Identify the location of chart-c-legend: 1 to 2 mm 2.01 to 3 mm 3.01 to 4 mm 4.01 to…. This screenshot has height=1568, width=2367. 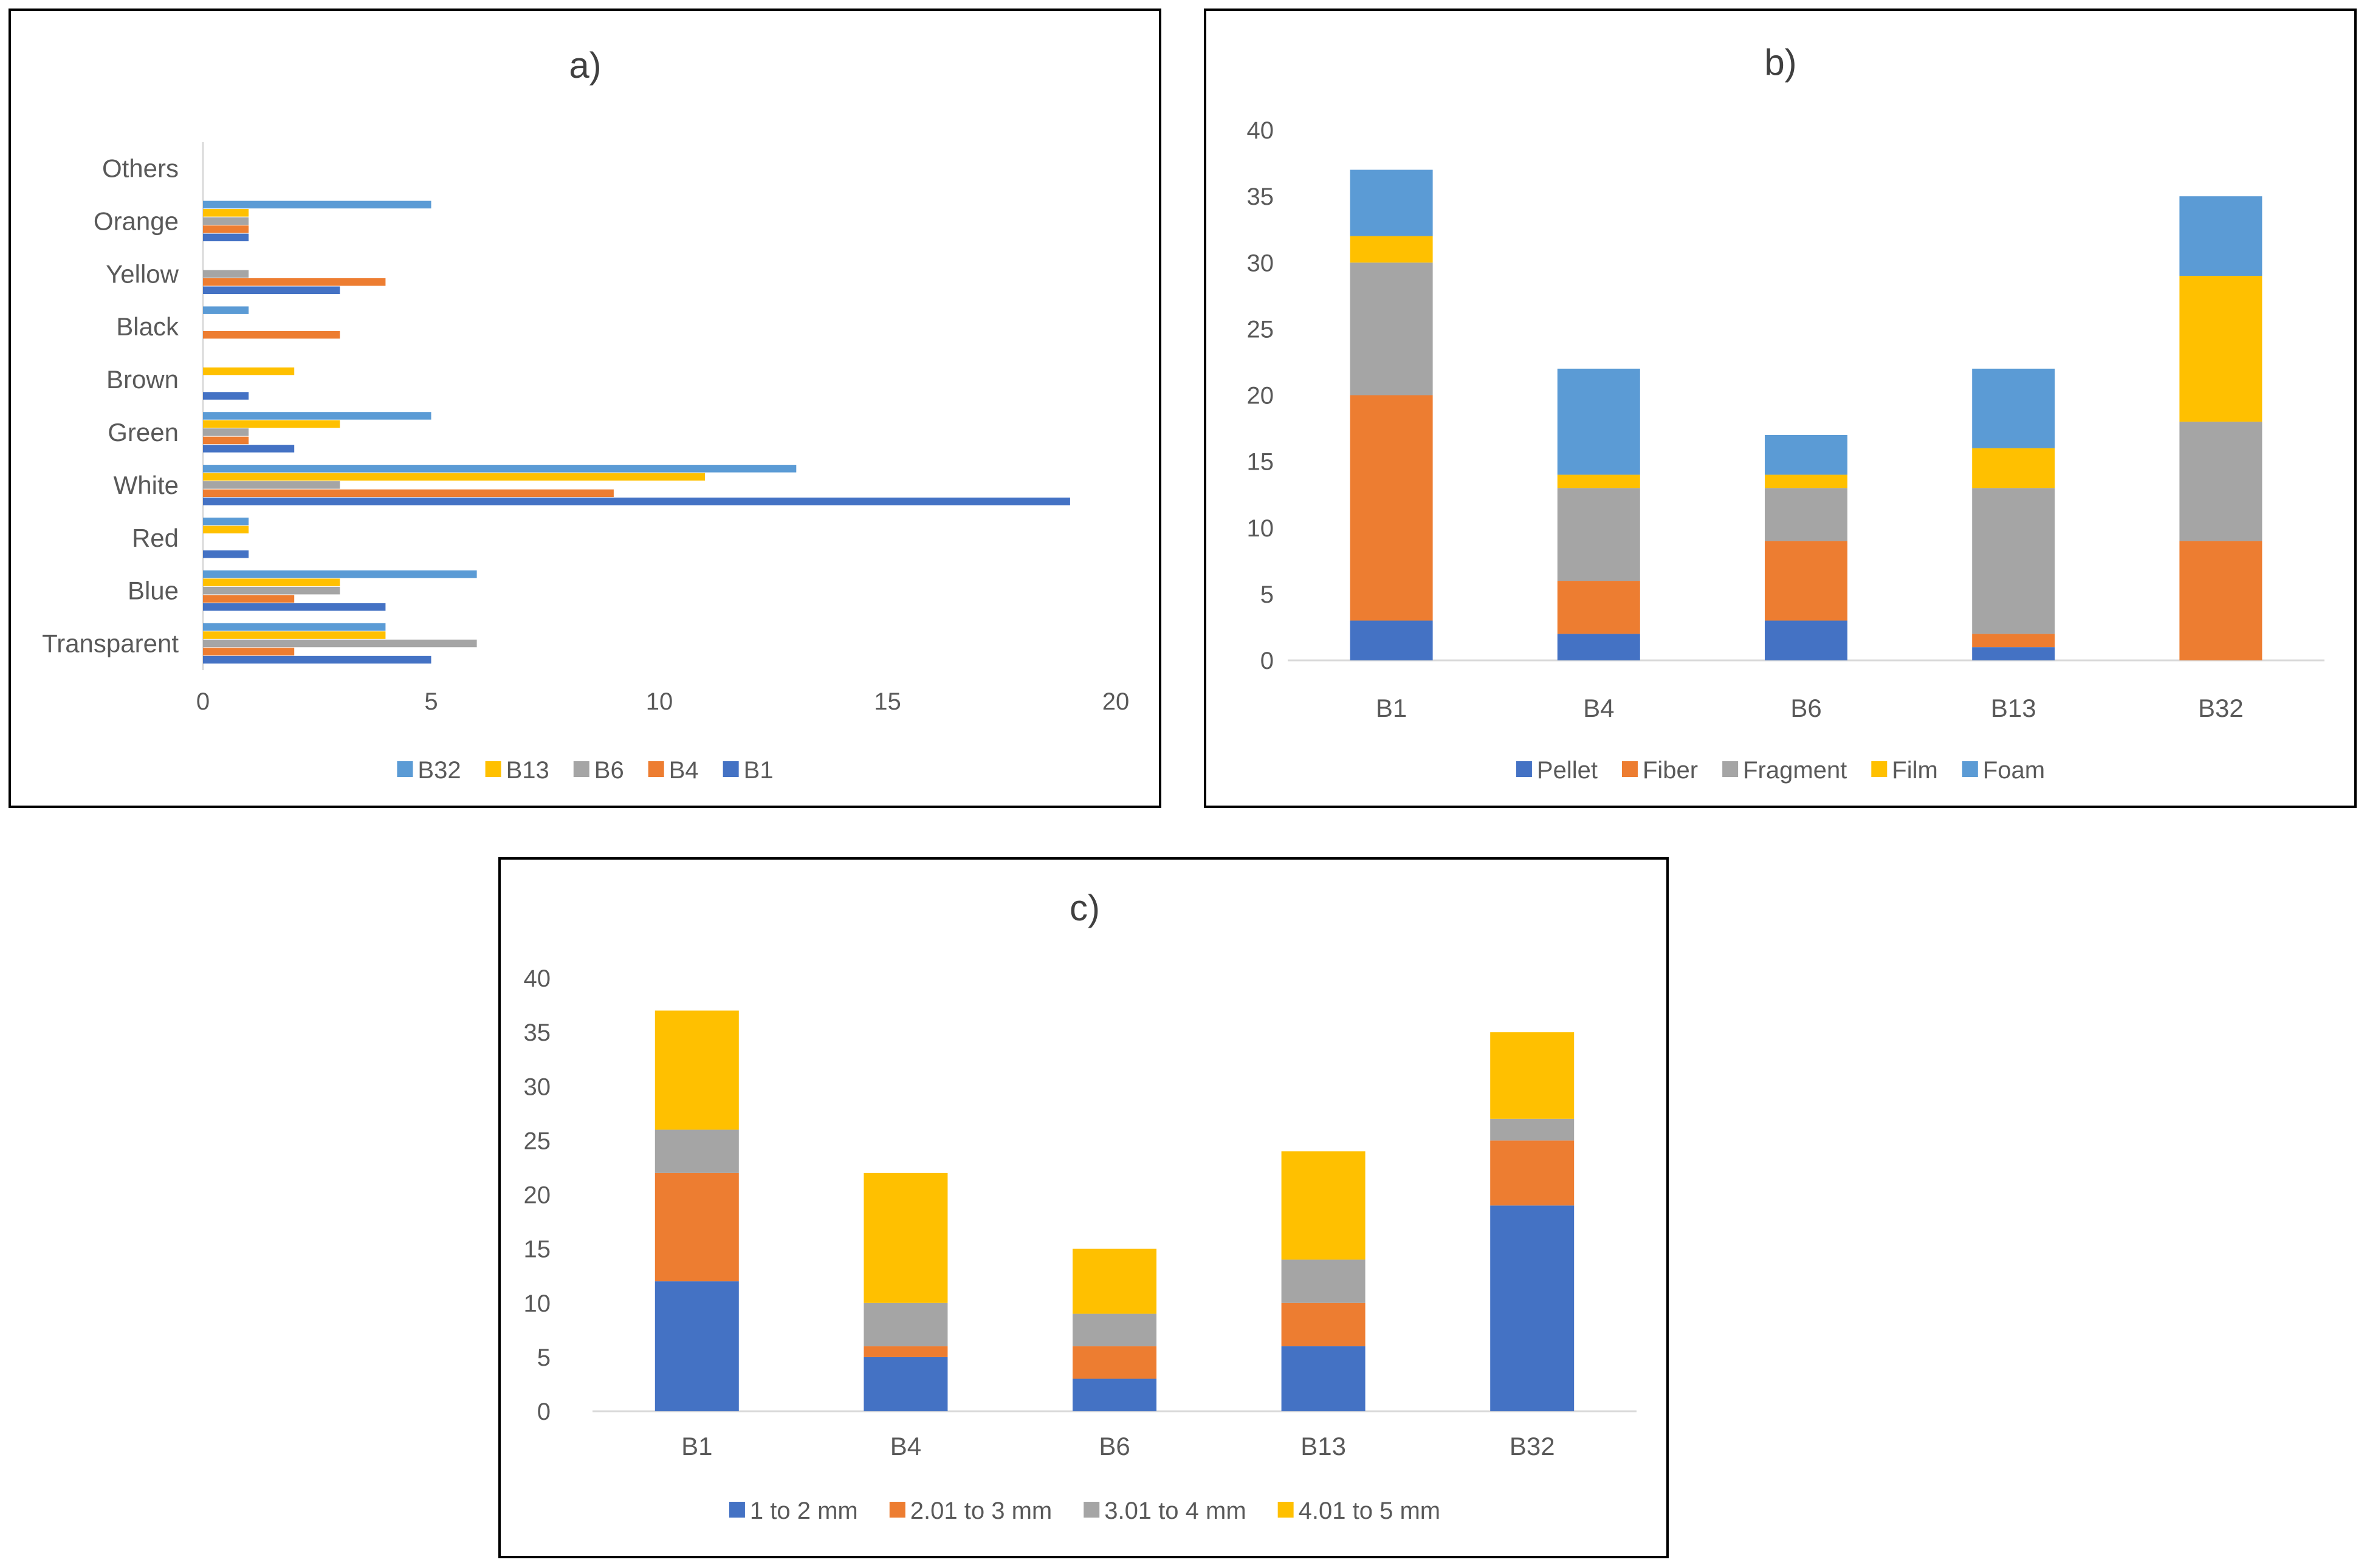
(1085, 1511).